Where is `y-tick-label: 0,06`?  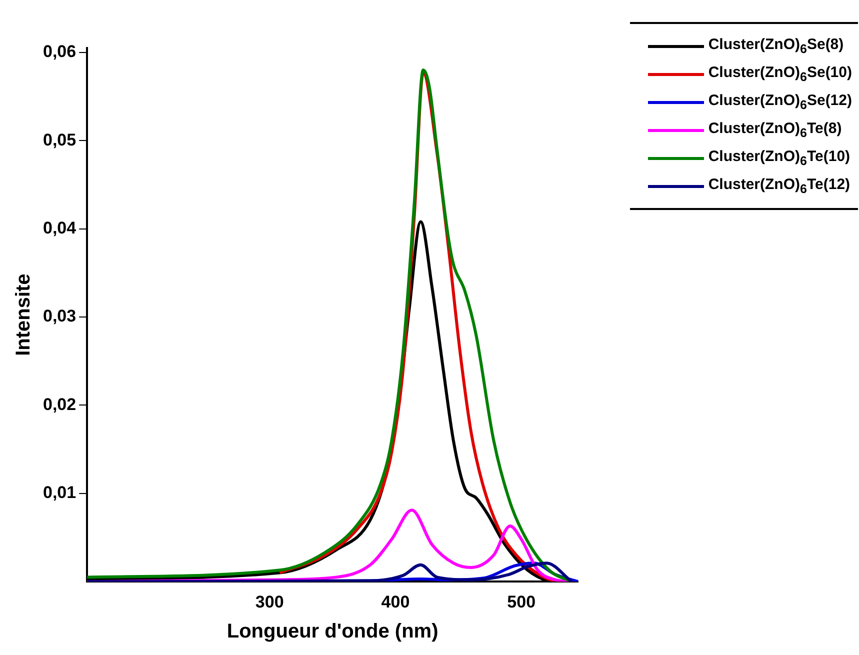
y-tick-label: 0,06 is located at coordinates (59, 52).